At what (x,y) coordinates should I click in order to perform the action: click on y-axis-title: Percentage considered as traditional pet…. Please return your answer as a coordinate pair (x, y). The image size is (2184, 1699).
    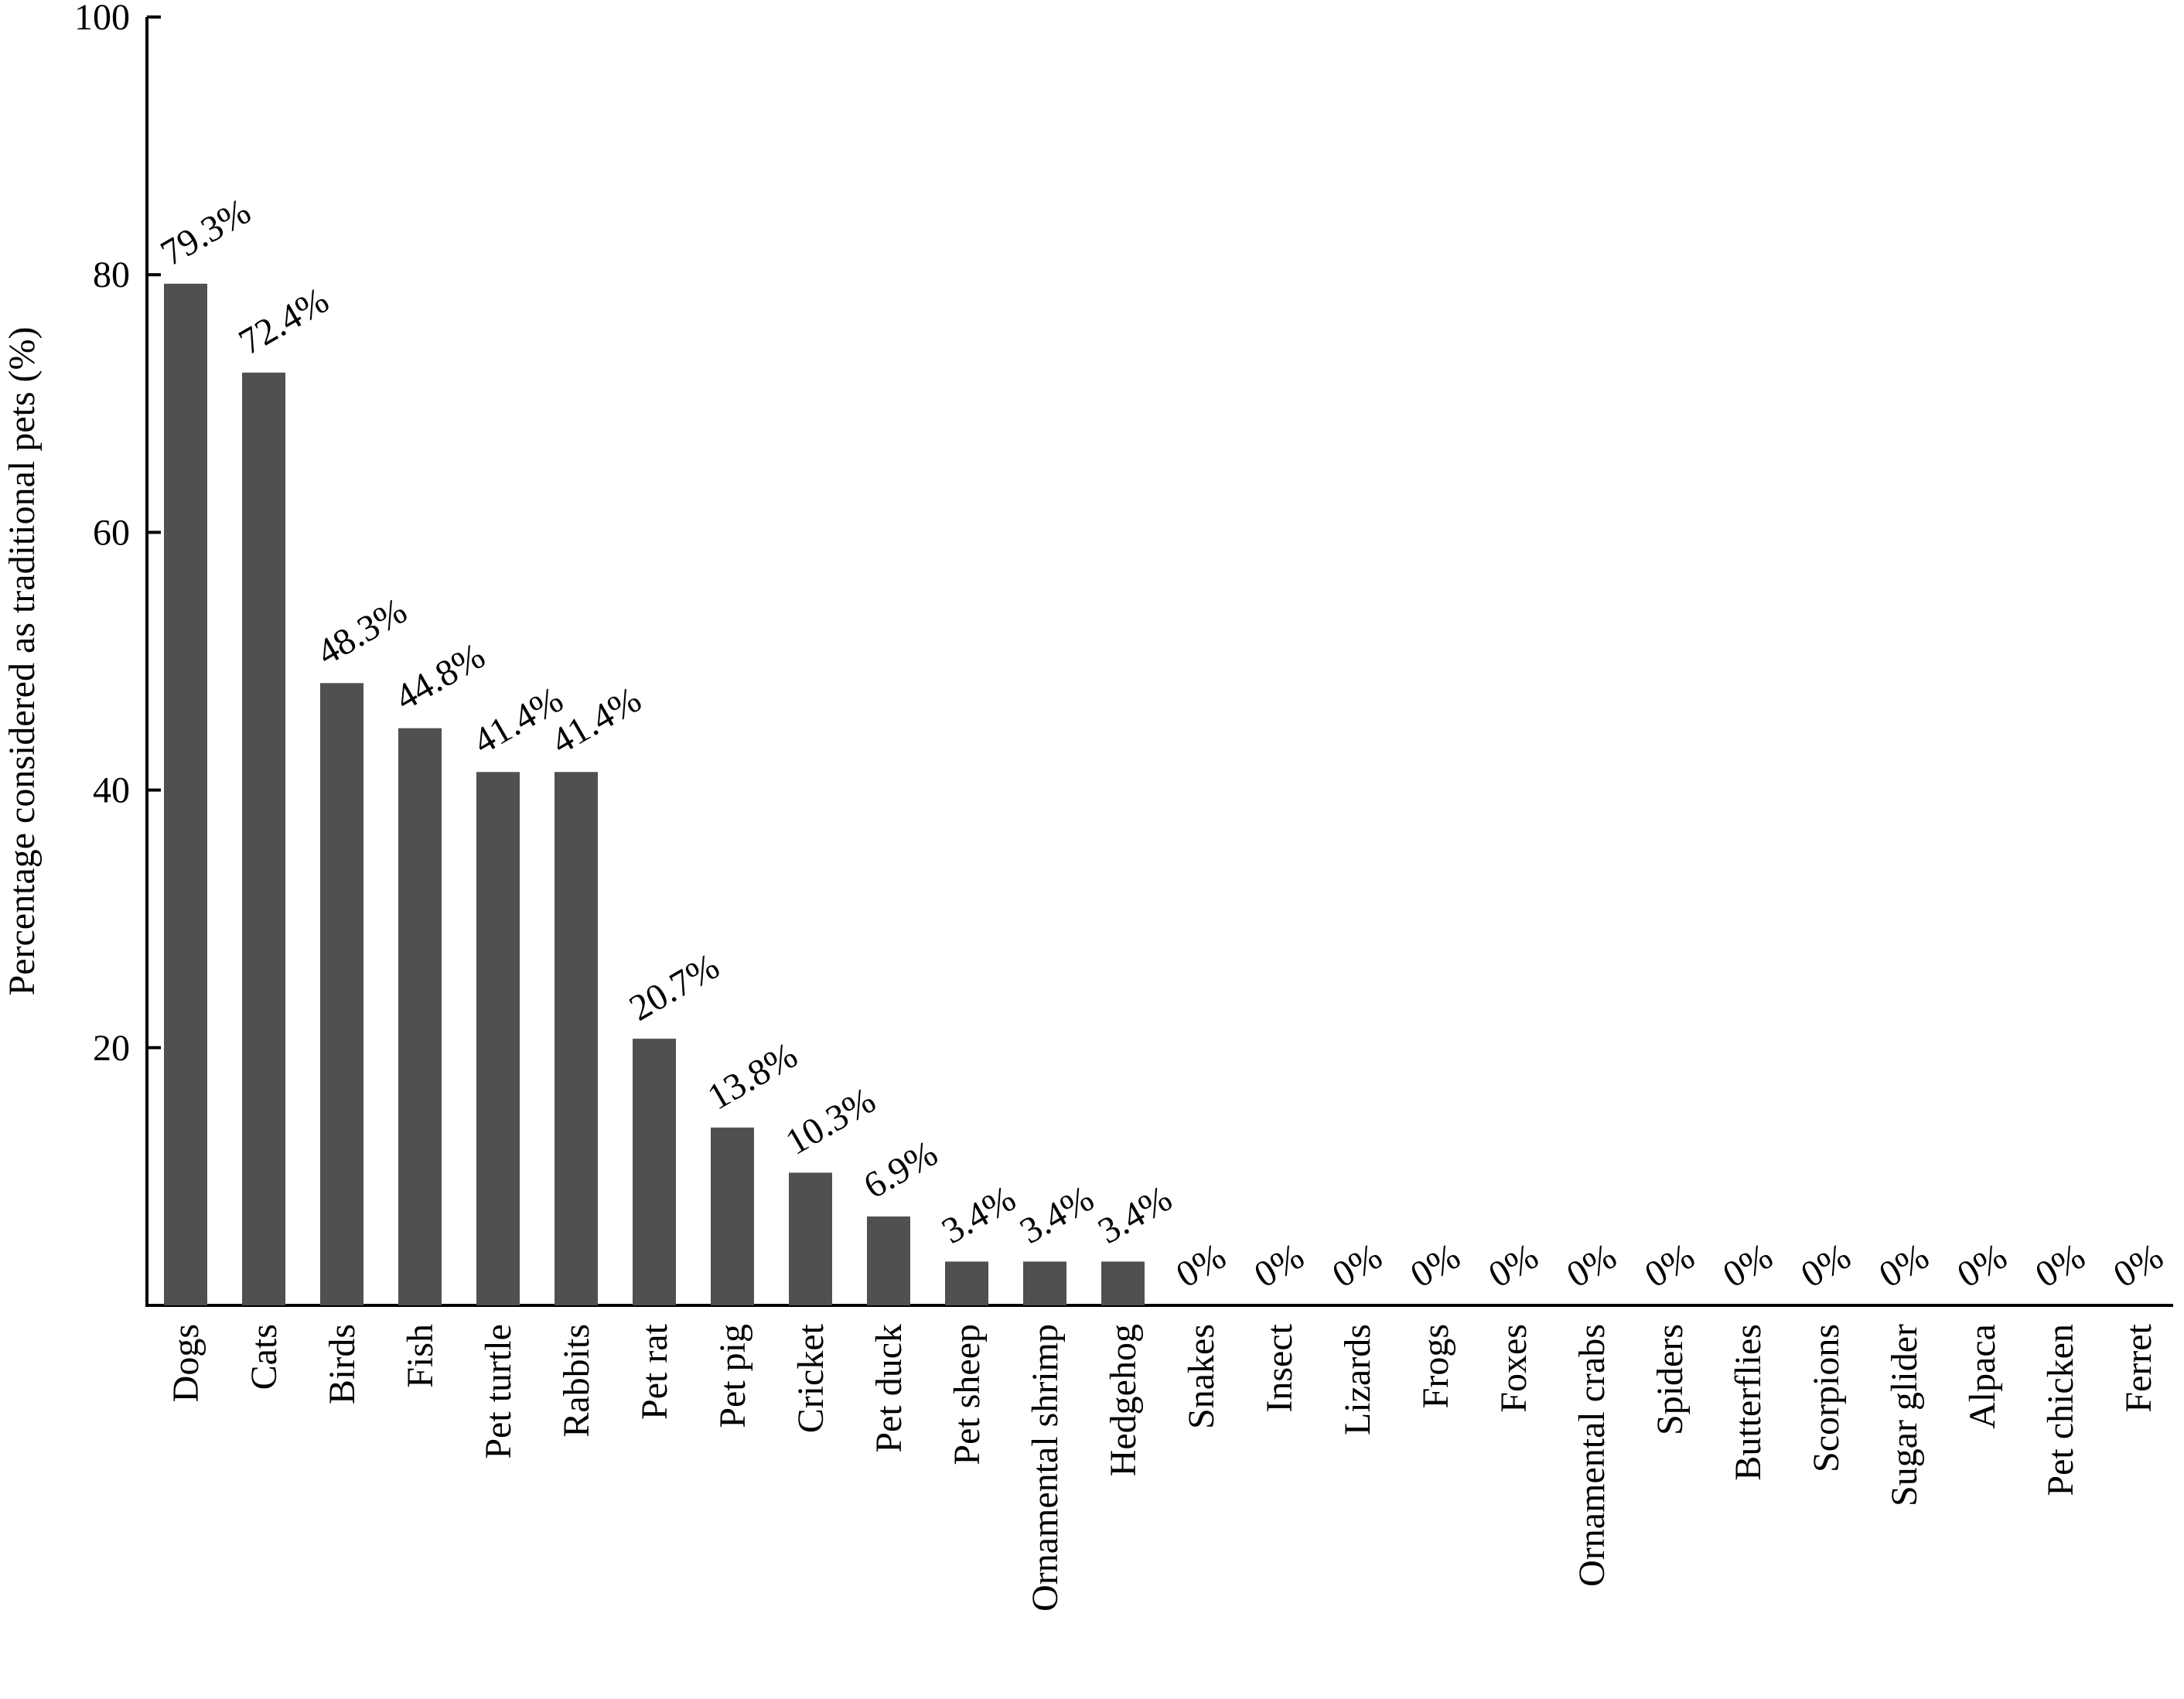
    Looking at the image, I should click on (22, 661).